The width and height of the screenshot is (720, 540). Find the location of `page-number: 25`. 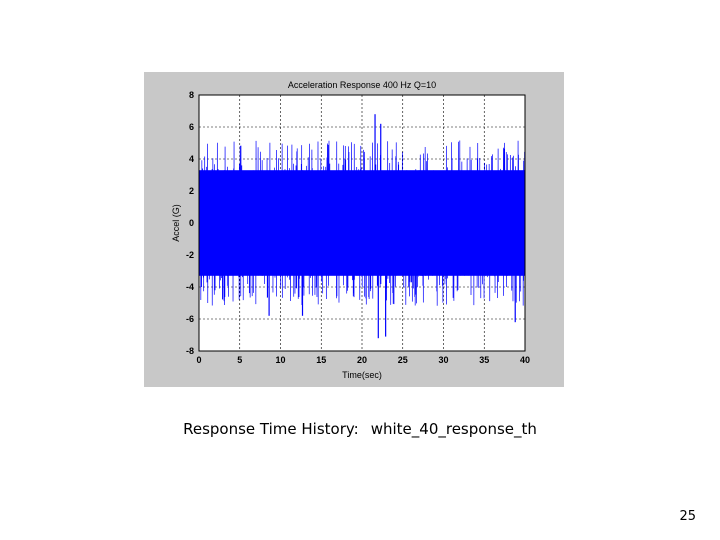

page-number: 25 is located at coordinates (687, 516).